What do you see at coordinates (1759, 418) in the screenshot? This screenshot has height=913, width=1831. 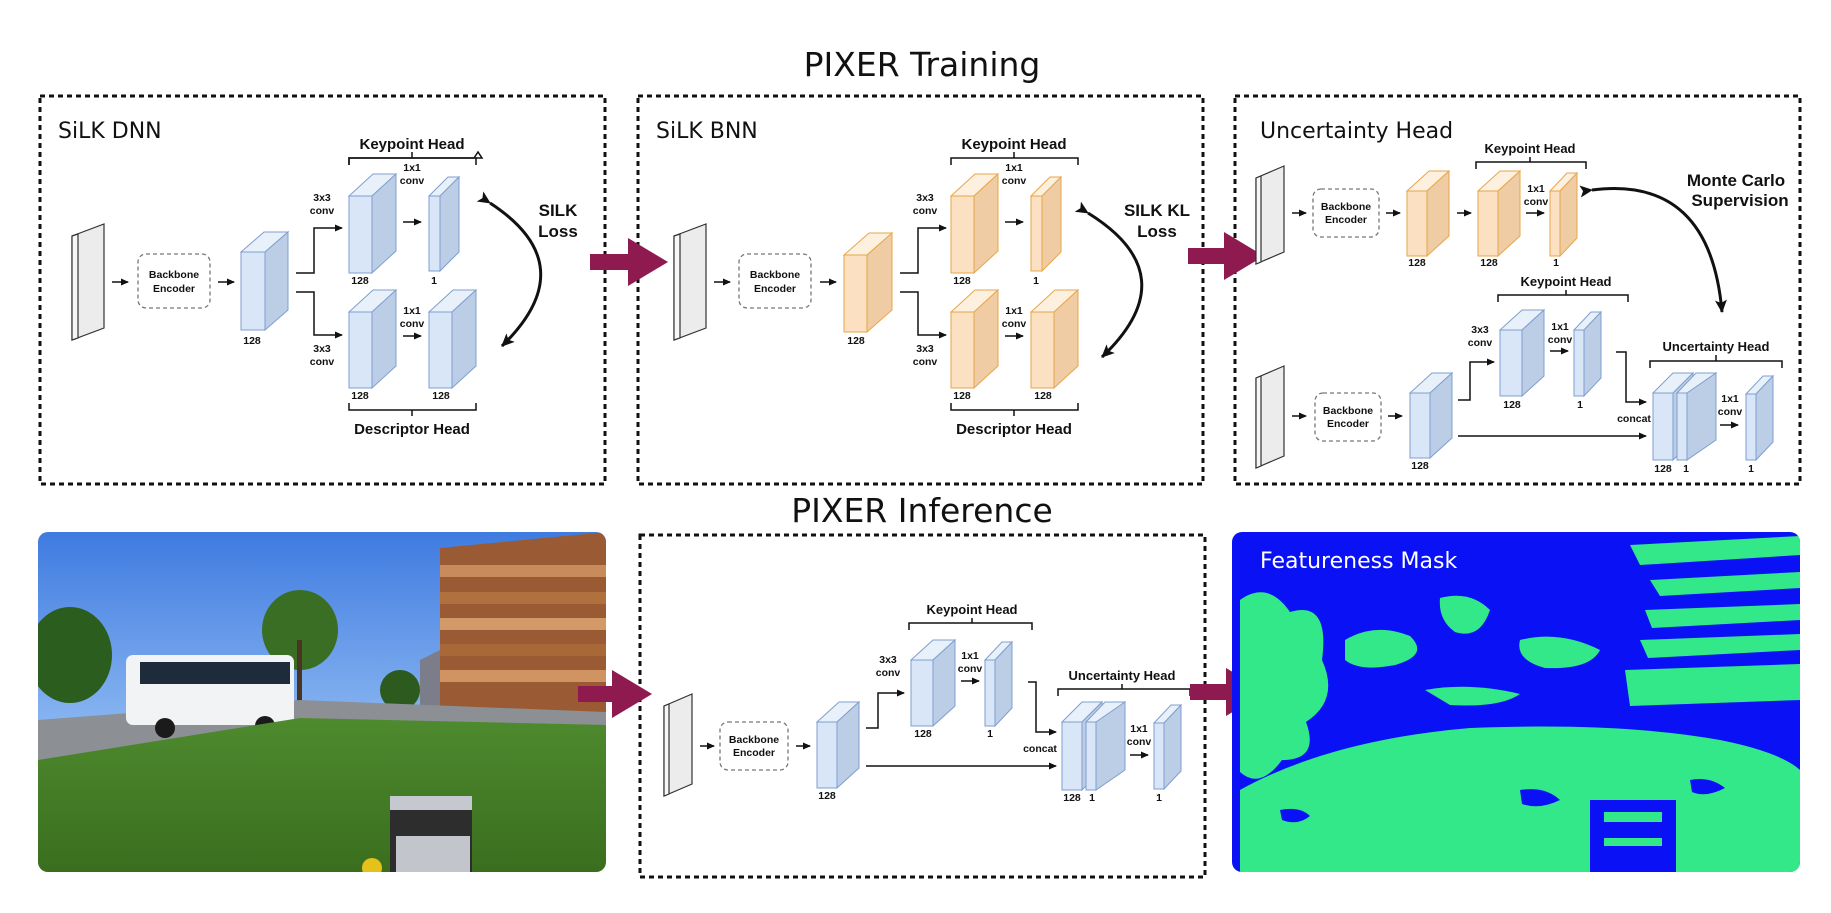 I see `uncertainty-output-block` at bounding box center [1759, 418].